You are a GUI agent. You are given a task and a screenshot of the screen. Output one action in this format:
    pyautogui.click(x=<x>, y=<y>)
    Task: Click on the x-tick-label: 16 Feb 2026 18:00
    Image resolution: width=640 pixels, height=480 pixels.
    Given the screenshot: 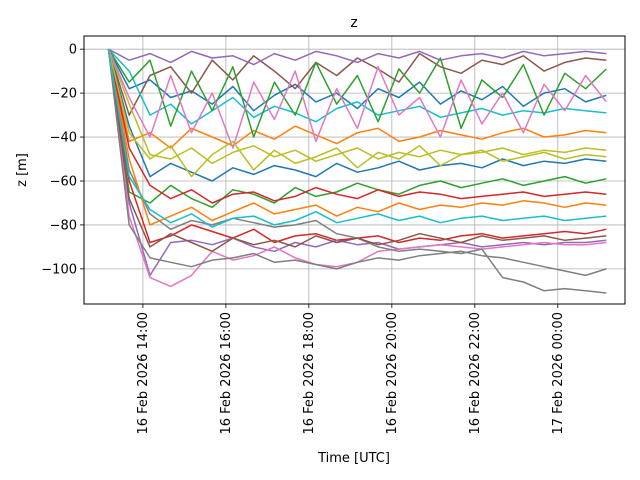 What is the action you would take?
    pyautogui.click(x=309, y=373)
    